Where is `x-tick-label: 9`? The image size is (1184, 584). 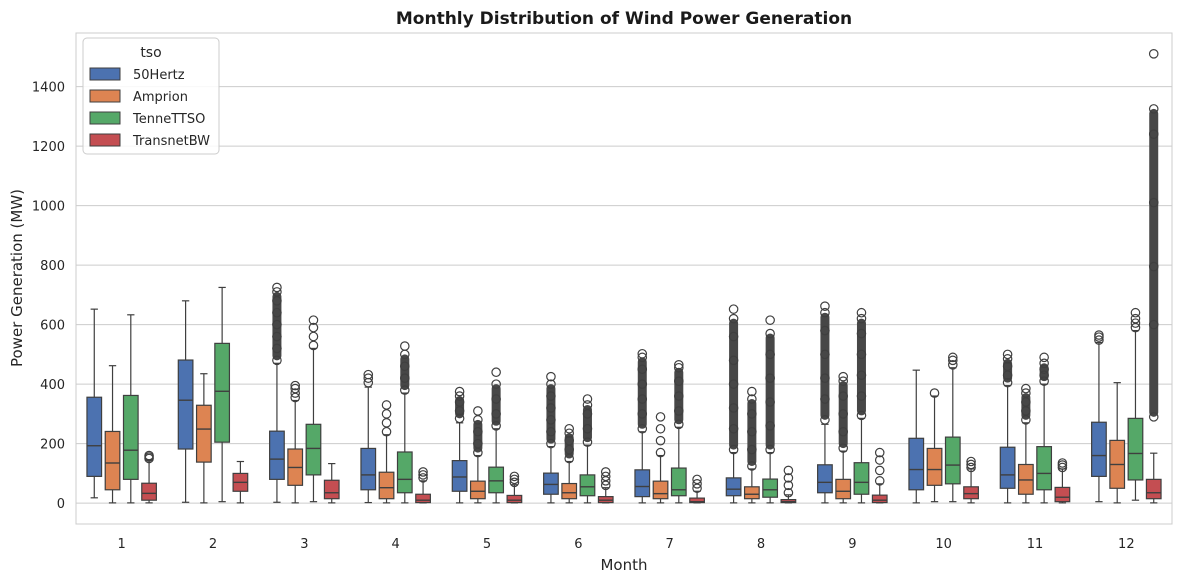 x-tick-label: 9 is located at coordinates (852, 544).